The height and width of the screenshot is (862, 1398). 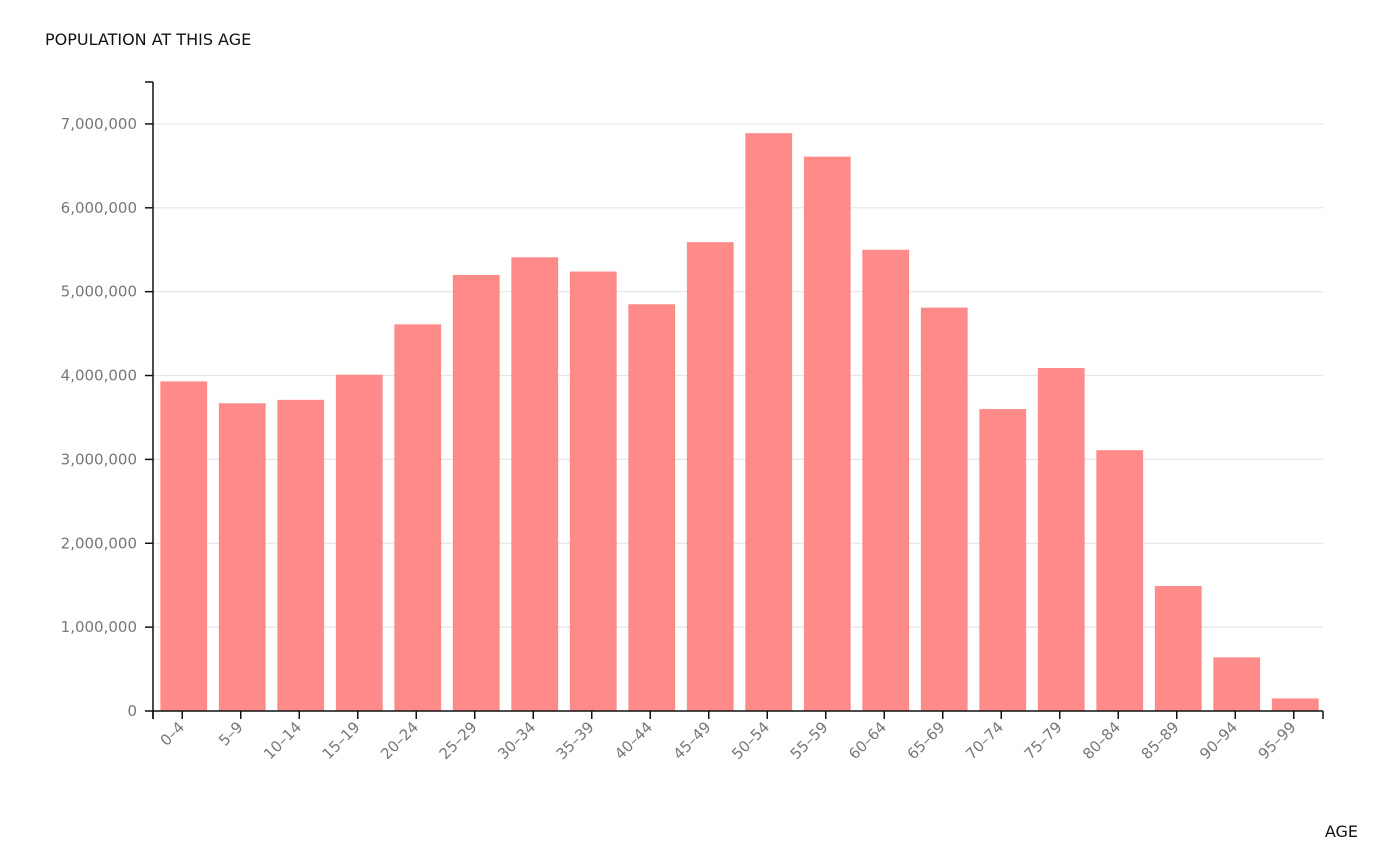 I want to click on x-tick-label: 60–64, so click(x=867, y=740).